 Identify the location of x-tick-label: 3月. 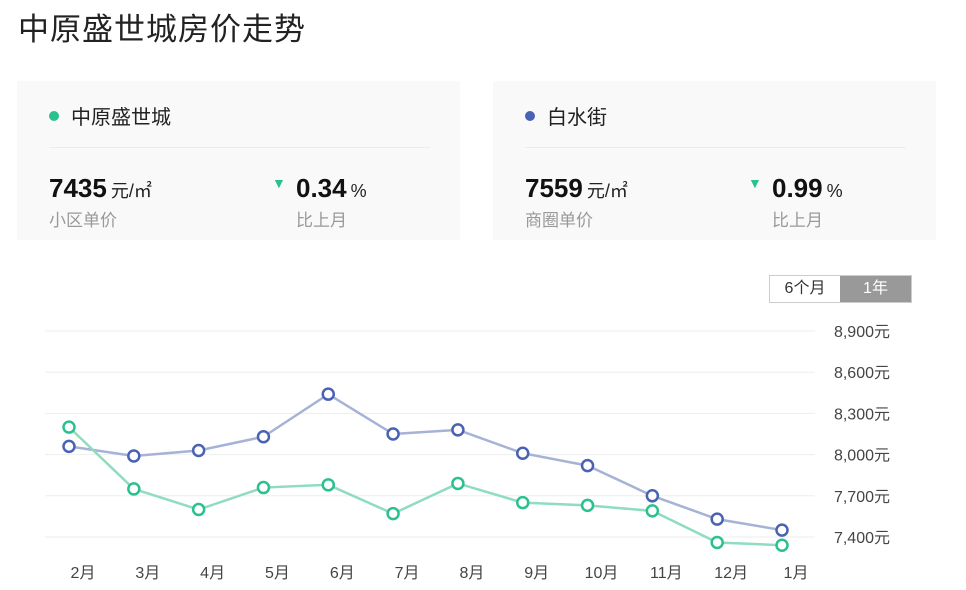
(147, 573).